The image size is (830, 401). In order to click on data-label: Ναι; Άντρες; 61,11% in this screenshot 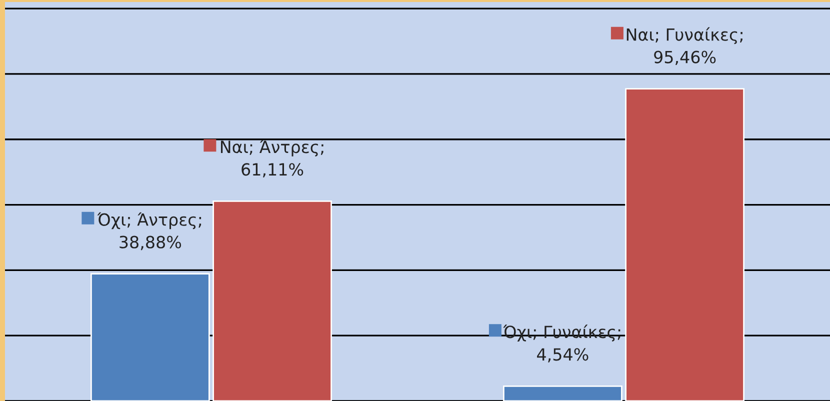, I will do `click(272, 159)`.